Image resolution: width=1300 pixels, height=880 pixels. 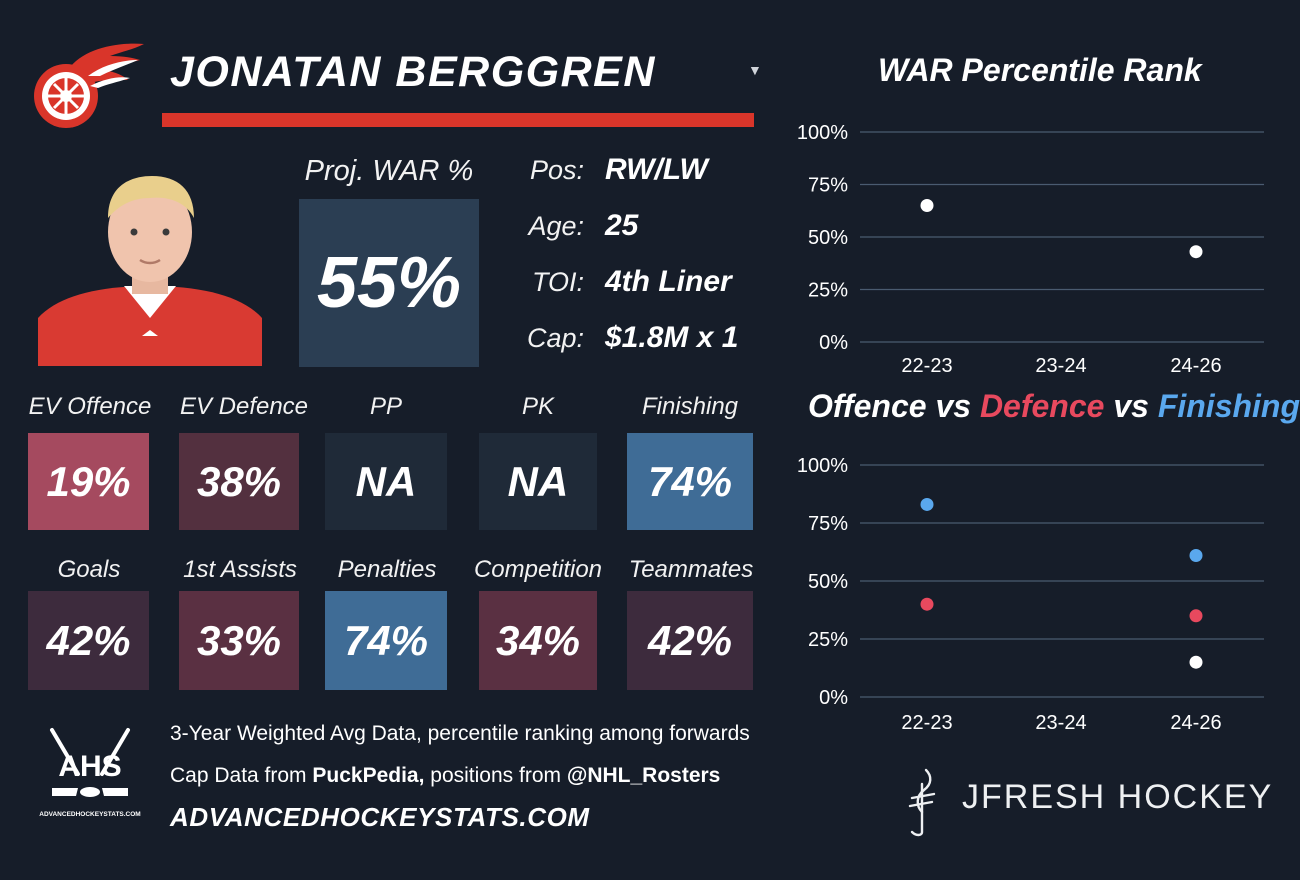 I want to click on ovdvf-chart-title: Offence vs Defence vs Finishing, so click(x=1054, y=406).